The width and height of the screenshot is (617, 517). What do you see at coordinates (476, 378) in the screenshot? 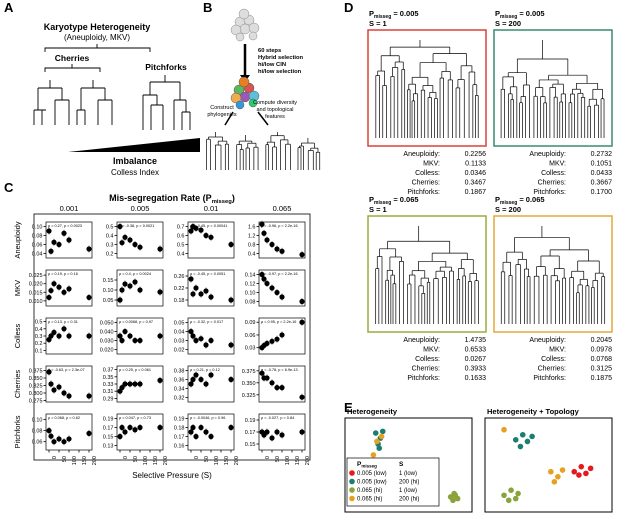
I see `stat-value: 0.1633` at bounding box center [476, 378].